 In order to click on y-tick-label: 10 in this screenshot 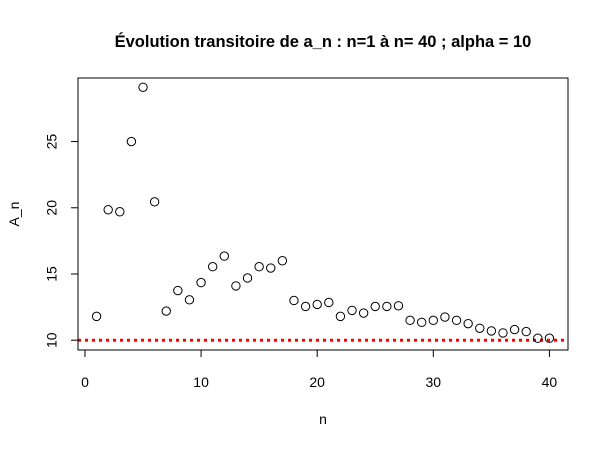, I will do `click(52, 340)`.